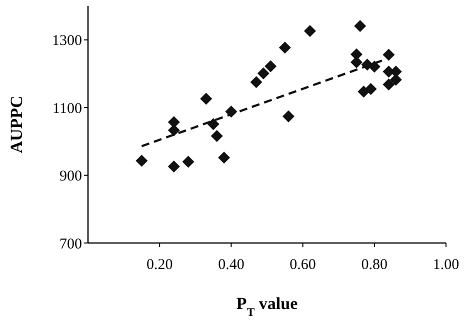 Image resolution: width=474 pixels, height=321 pixels. Describe the element at coordinates (67, 41) in the screenshot. I see `y-tick-label: 1300` at that location.